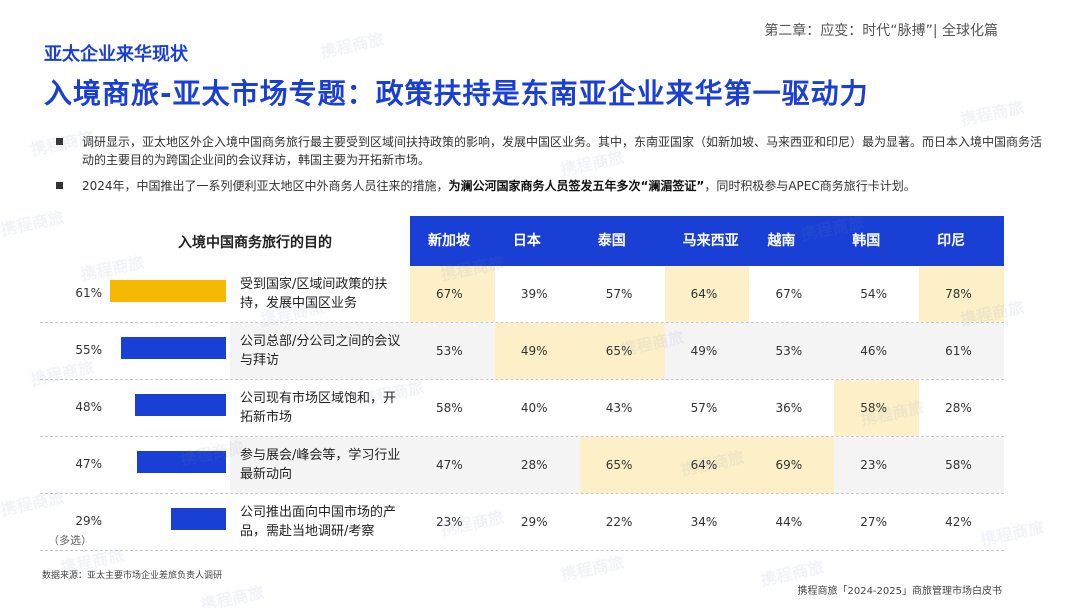 The height and width of the screenshot is (608, 1080). Describe the element at coordinates (619, 522) in the screenshot. I see `table-cell: 22%` at that location.